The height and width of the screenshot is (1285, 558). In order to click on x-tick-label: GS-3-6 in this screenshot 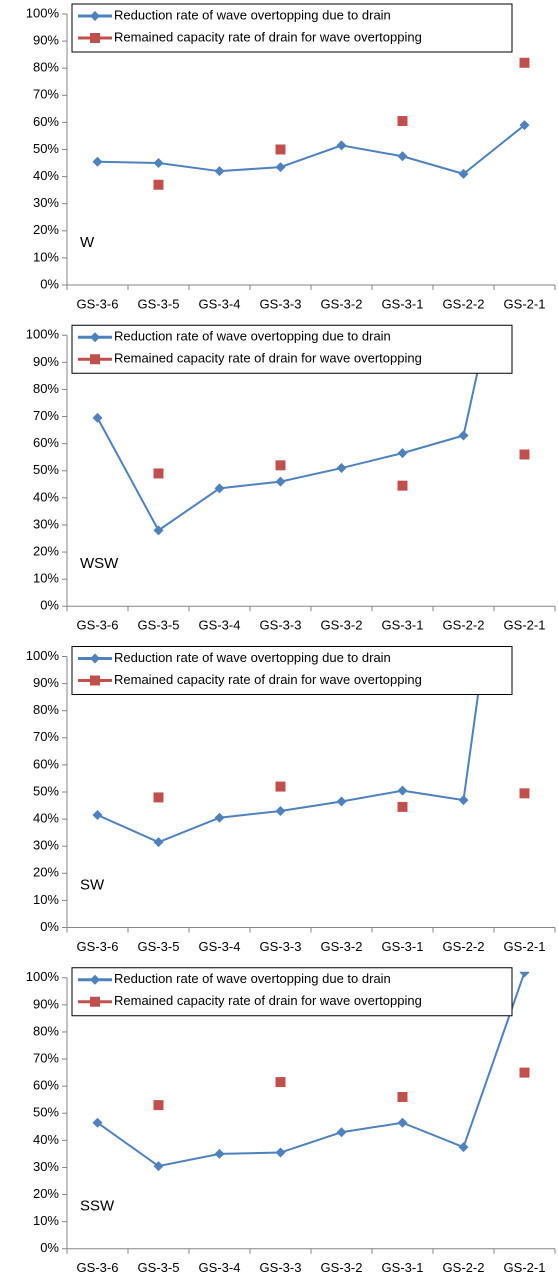, I will do `click(98, 303)`.